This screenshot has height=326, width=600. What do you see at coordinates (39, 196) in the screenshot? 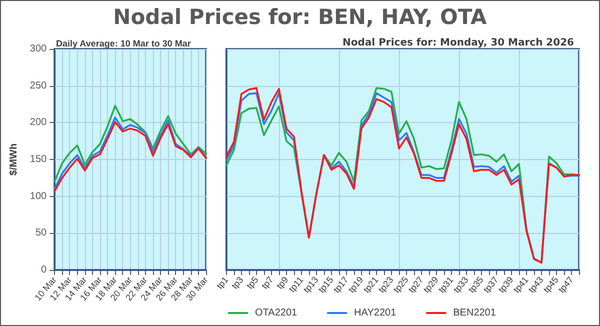
I see `y-tick-label: 100` at bounding box center [39, 196].